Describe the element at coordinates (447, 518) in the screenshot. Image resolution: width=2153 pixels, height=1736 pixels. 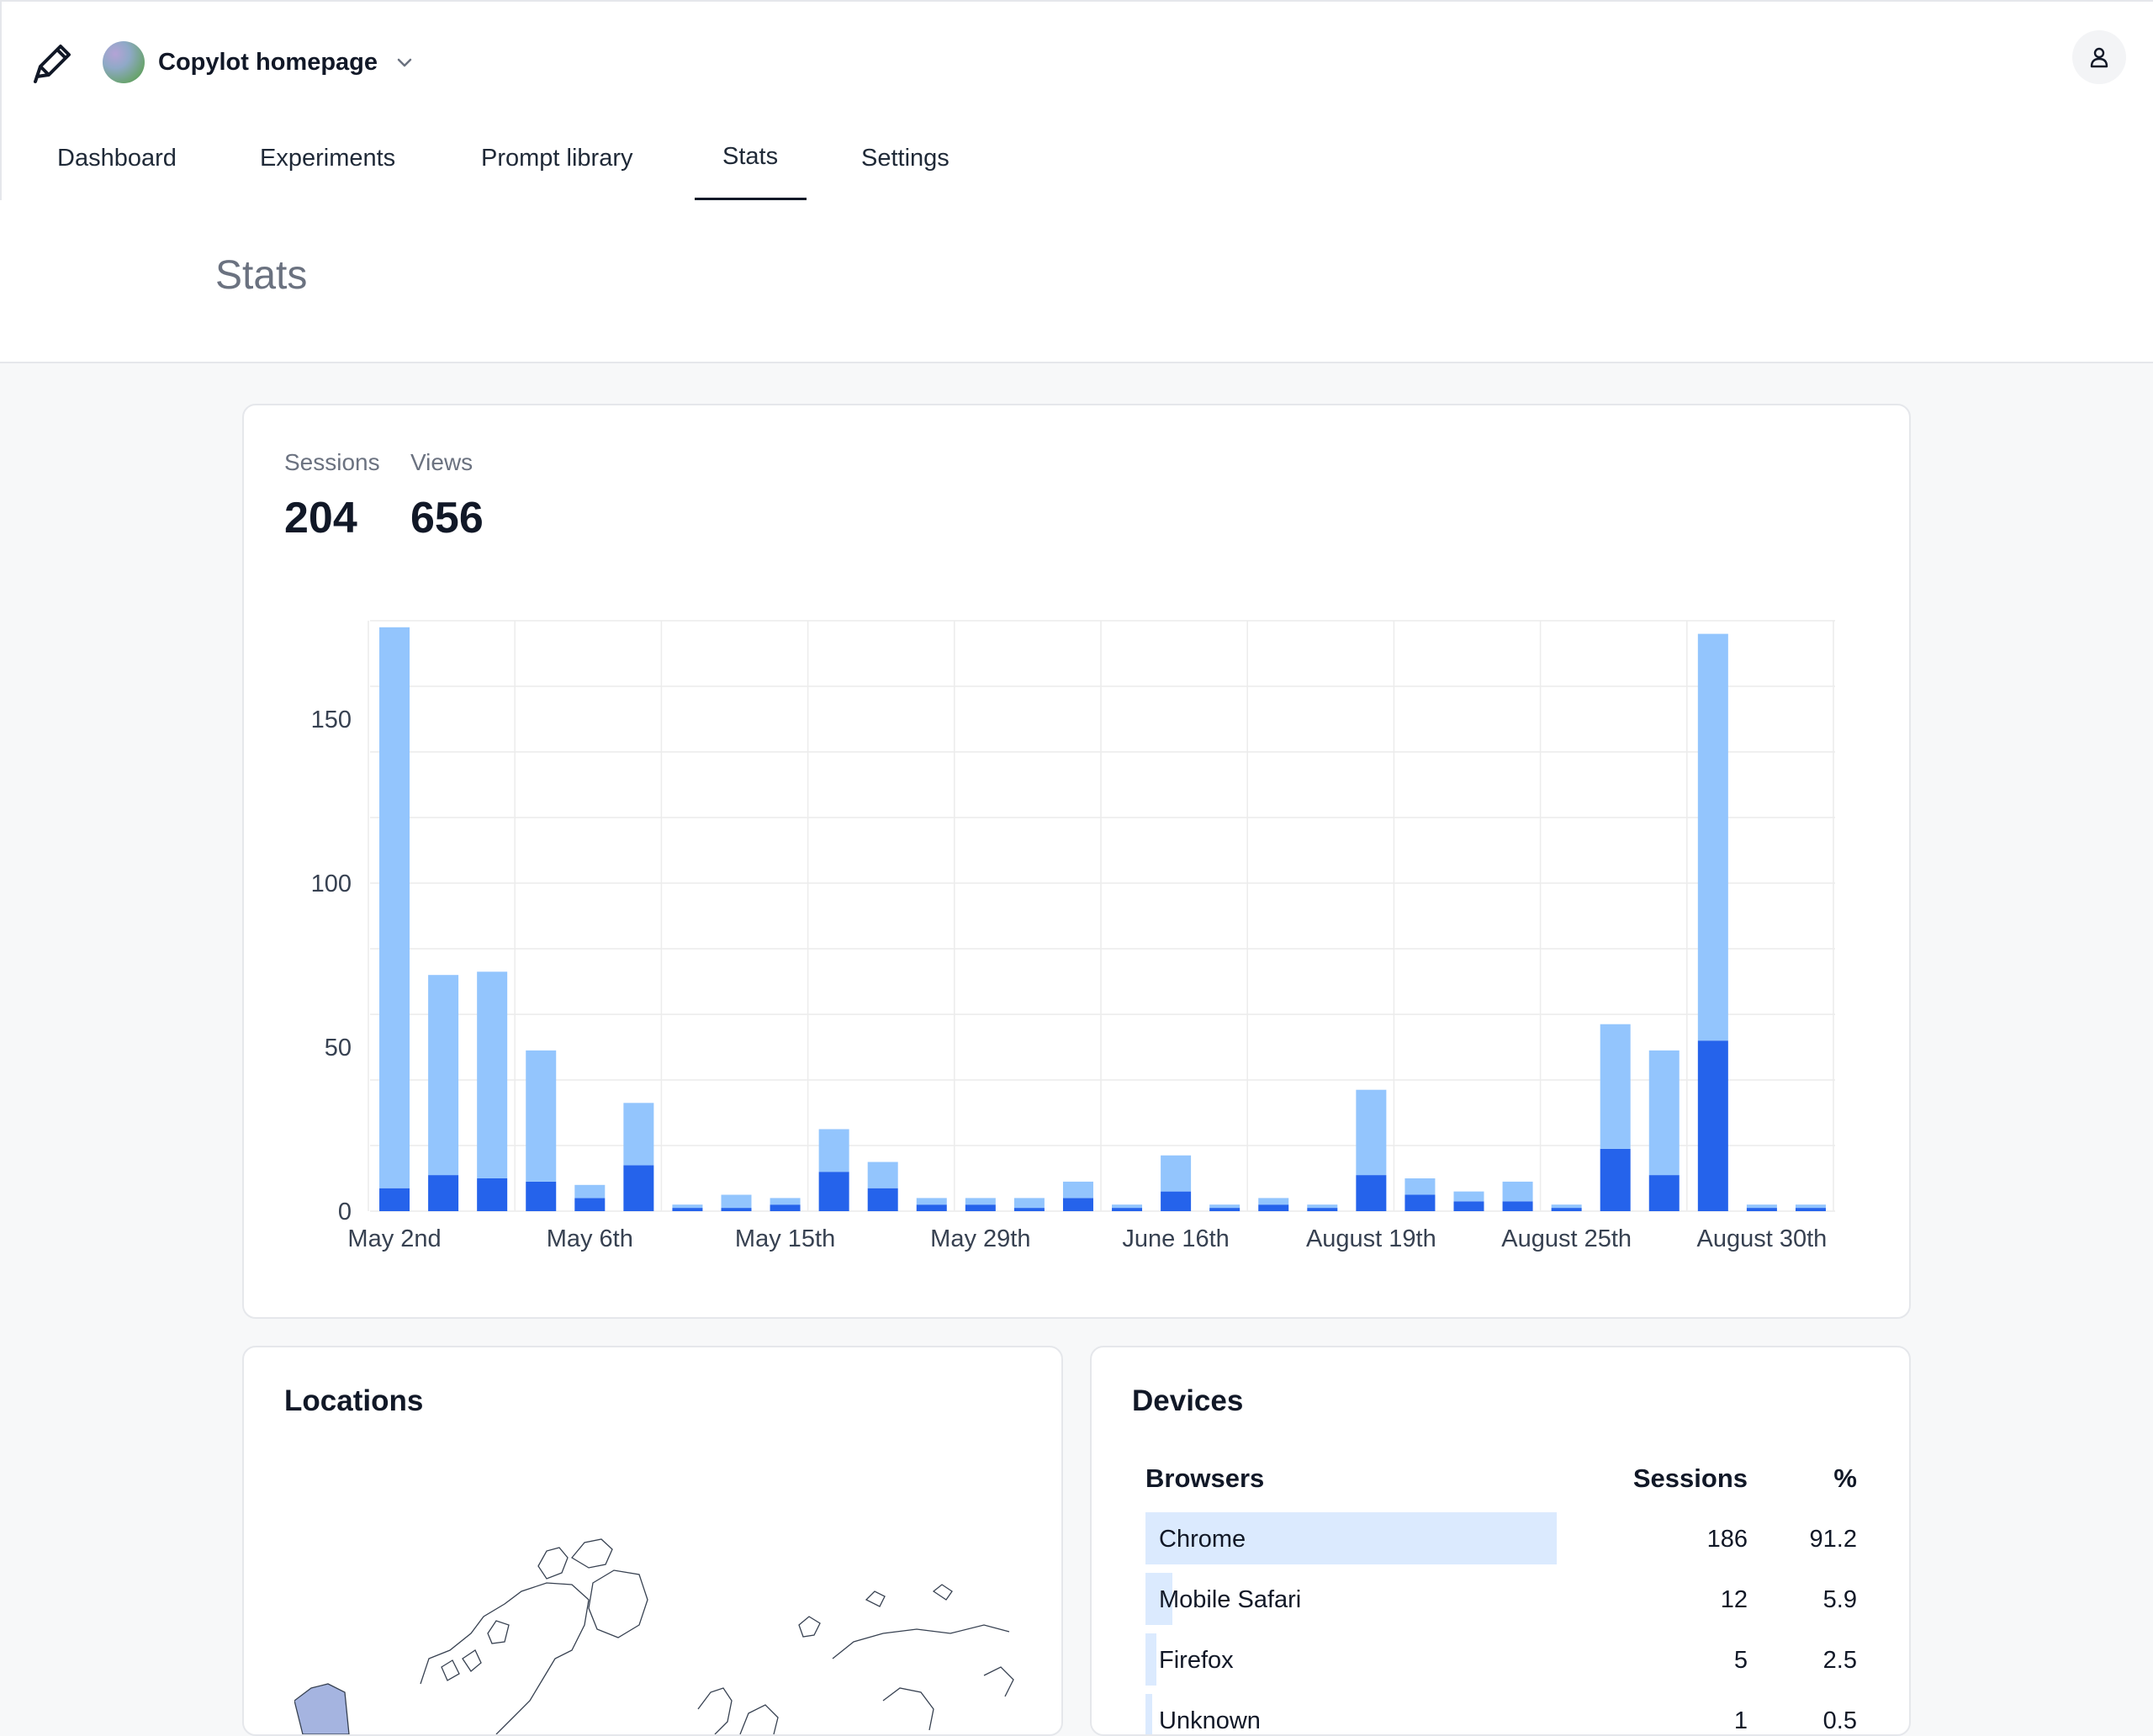
I see `views-value: 656` at that location.